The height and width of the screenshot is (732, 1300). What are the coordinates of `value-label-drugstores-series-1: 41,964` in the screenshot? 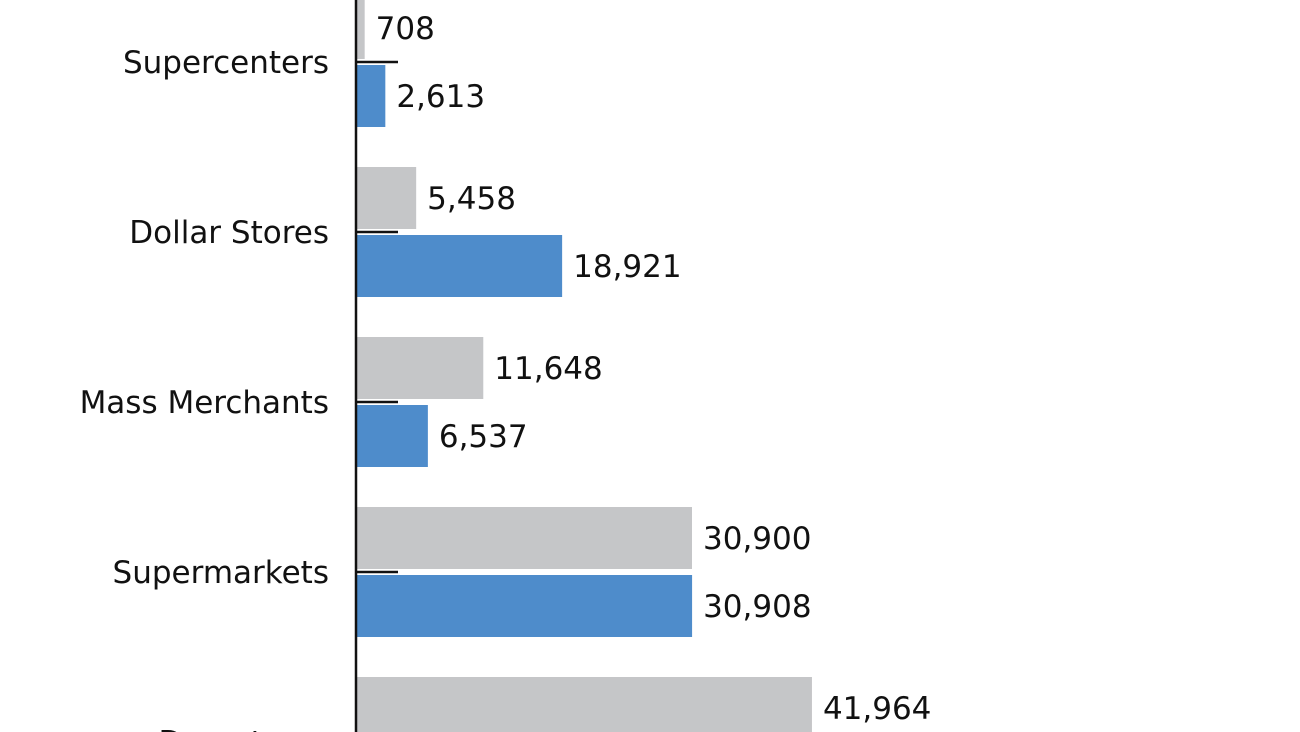 It's located at (877, 709).